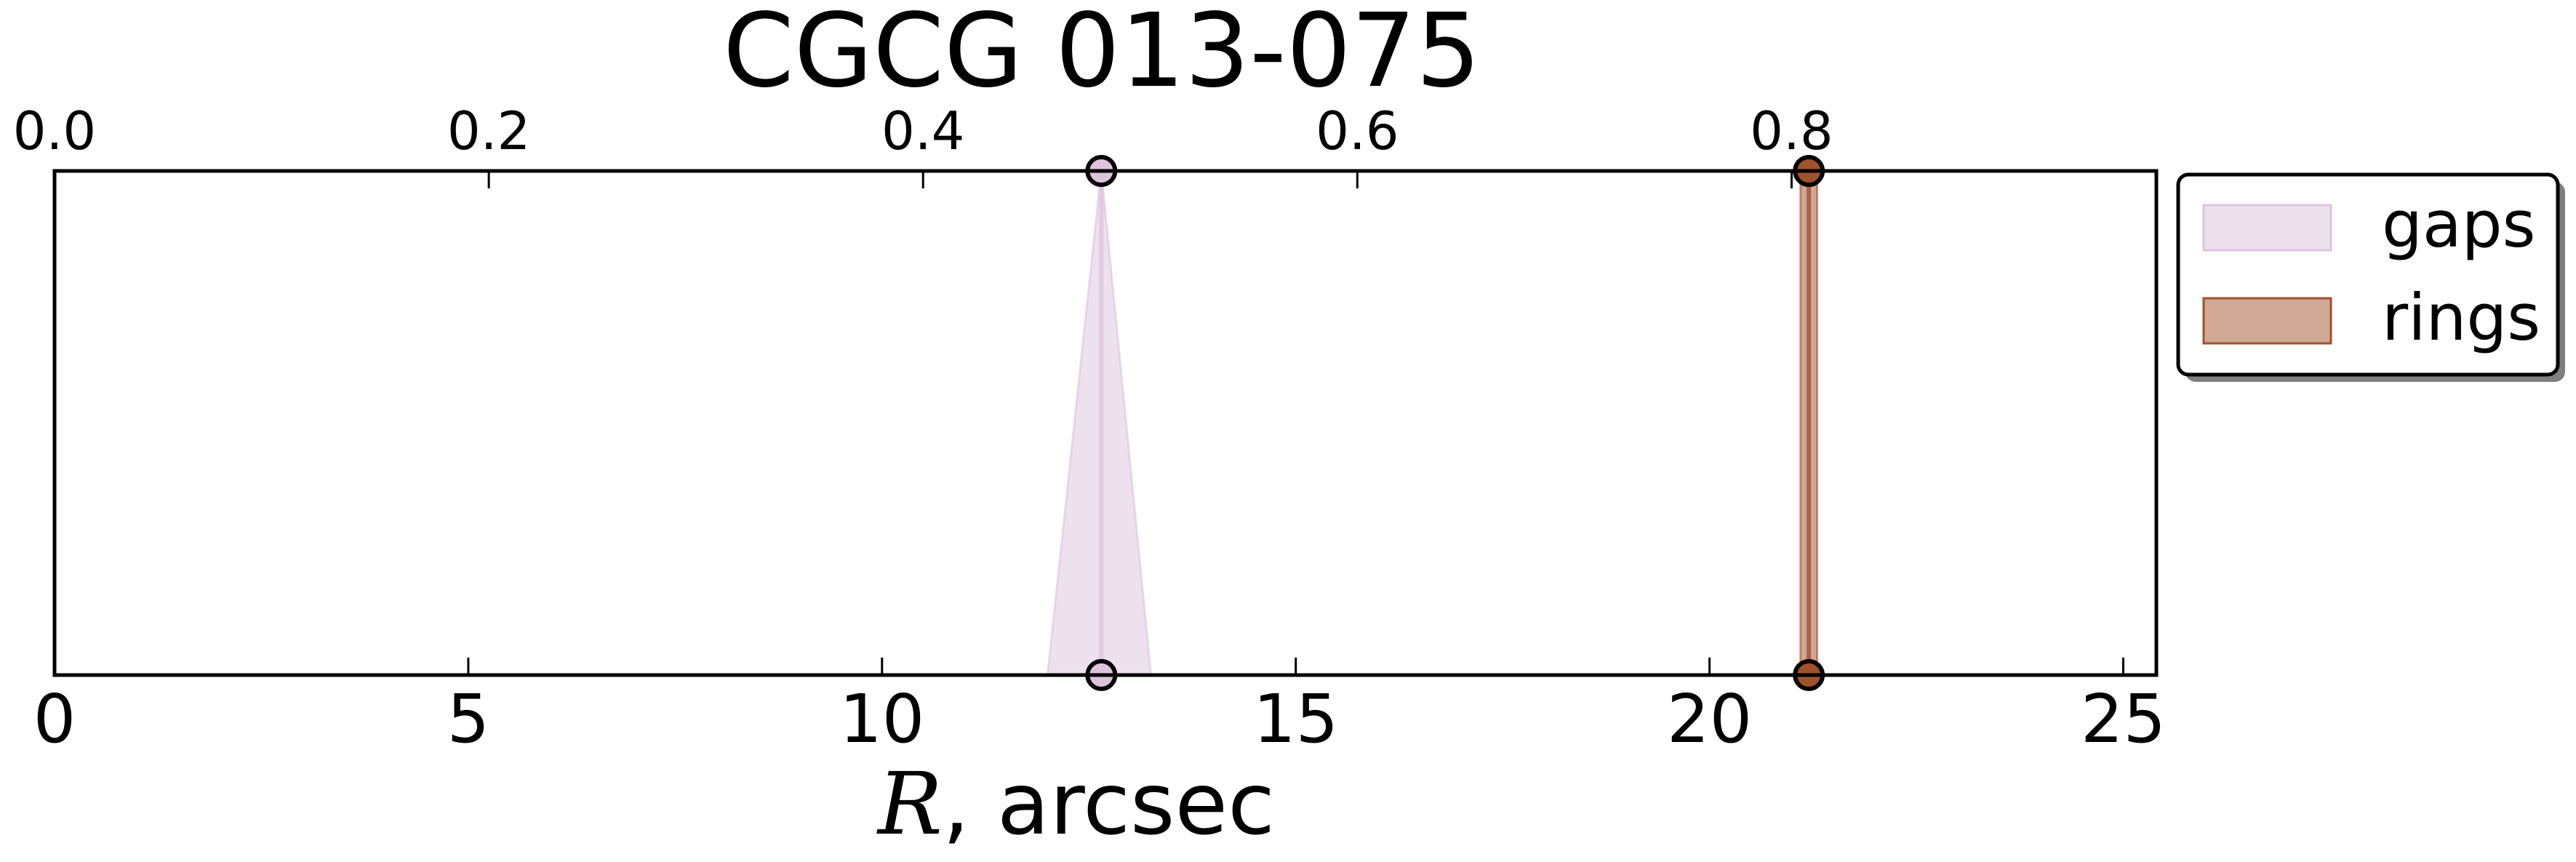 The height and width of the screenshot is (862, 2576). Describe the element at coordinates (489, 130) in the screenshot. I see `top-tick-label: 0.2` at that location.